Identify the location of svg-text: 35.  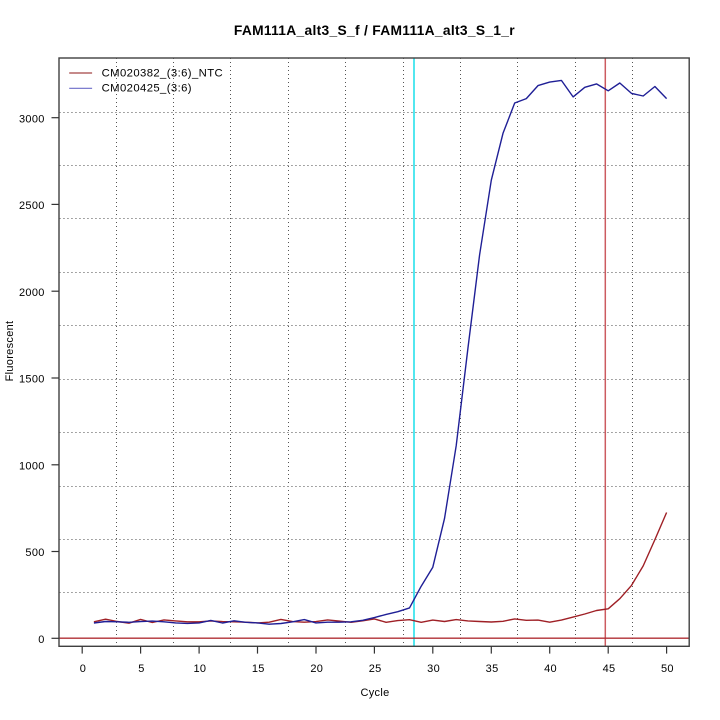
(492, 669).